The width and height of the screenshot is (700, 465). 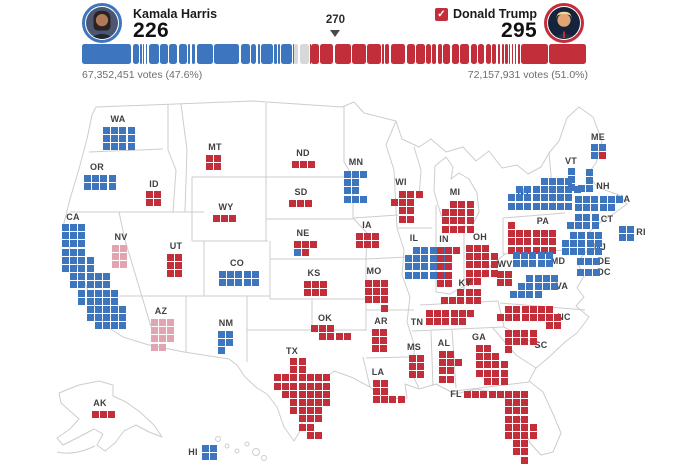 What do you see at coordinates (163, 54) in the screenshot?
I see `bar-segment-MD` at bounding box center [163, 54].